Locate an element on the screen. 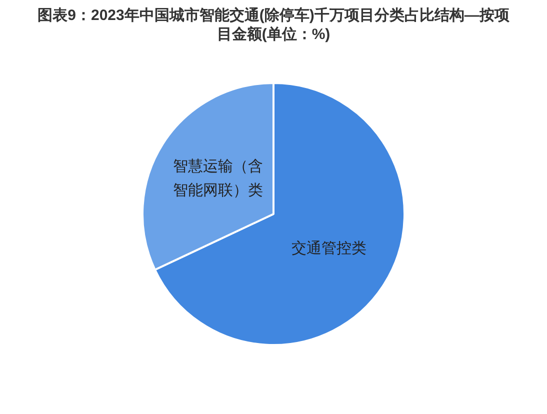  chart-title: 图表9：2023年中国城市智能交通(除停车)千万项目分类占比结构—按项目金额(单位：%) is located at coordinates (273, 25).